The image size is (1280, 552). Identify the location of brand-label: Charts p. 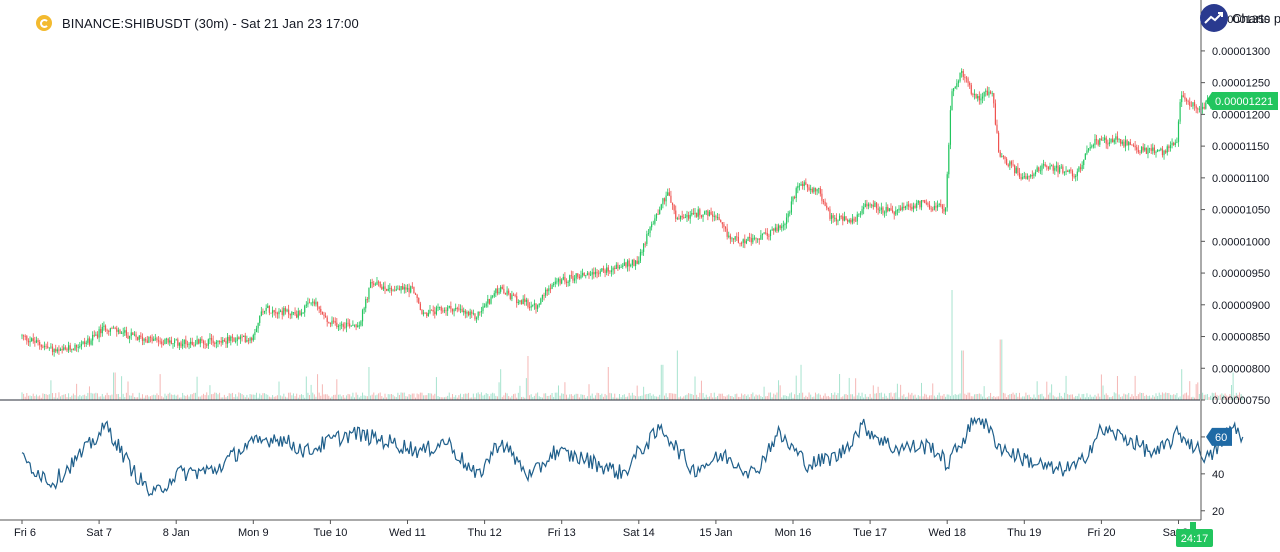
(1256, 18).